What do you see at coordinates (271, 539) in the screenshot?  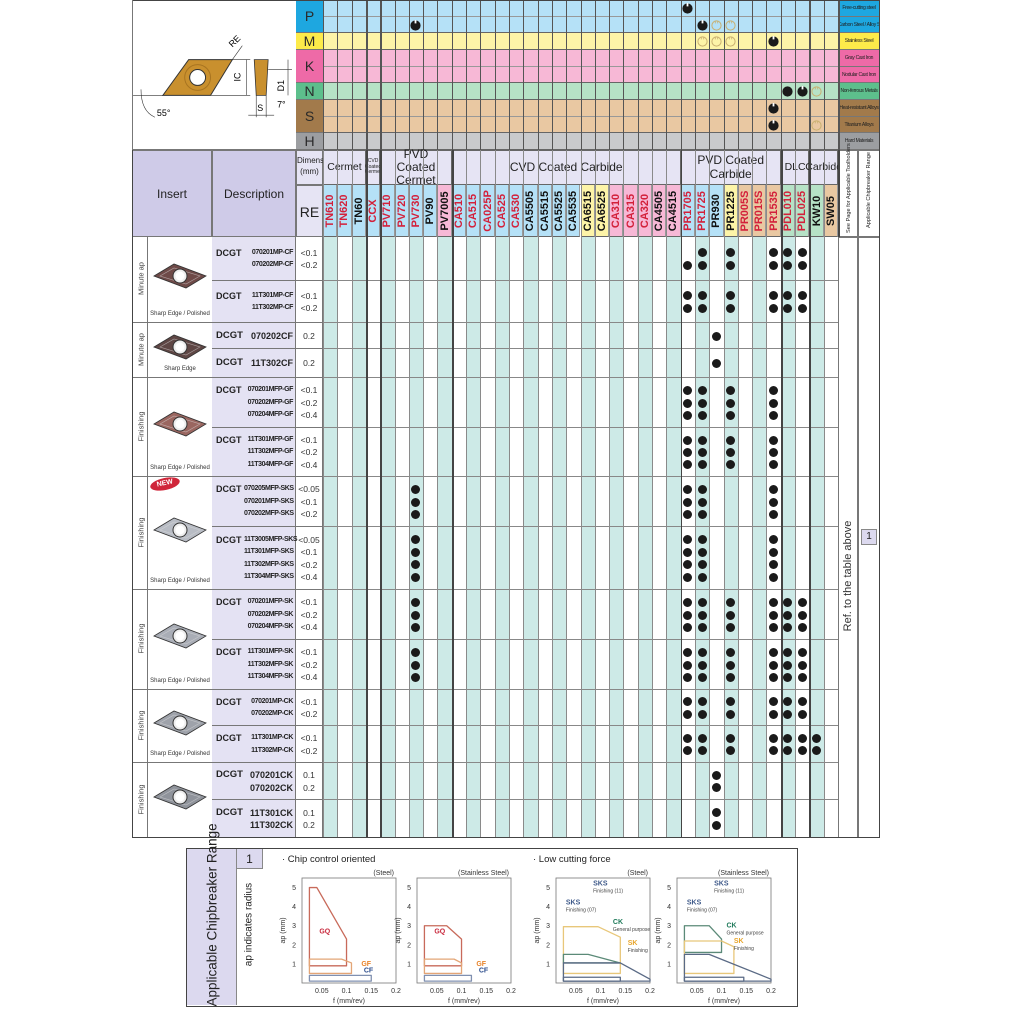 I see `insert-code: 11T3005MFP-SKS` at bounding box center [271, 539].